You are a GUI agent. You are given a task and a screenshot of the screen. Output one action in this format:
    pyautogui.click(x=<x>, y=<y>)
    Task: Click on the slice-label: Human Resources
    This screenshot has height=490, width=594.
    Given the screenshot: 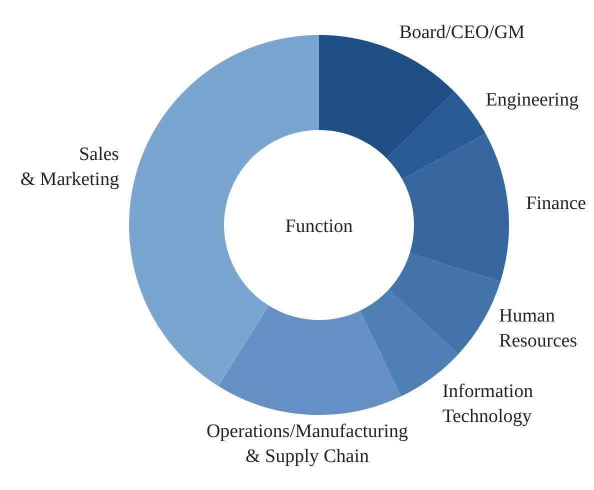 What is the action you would take?
    pyautogui.click(x=538, y=329)
    